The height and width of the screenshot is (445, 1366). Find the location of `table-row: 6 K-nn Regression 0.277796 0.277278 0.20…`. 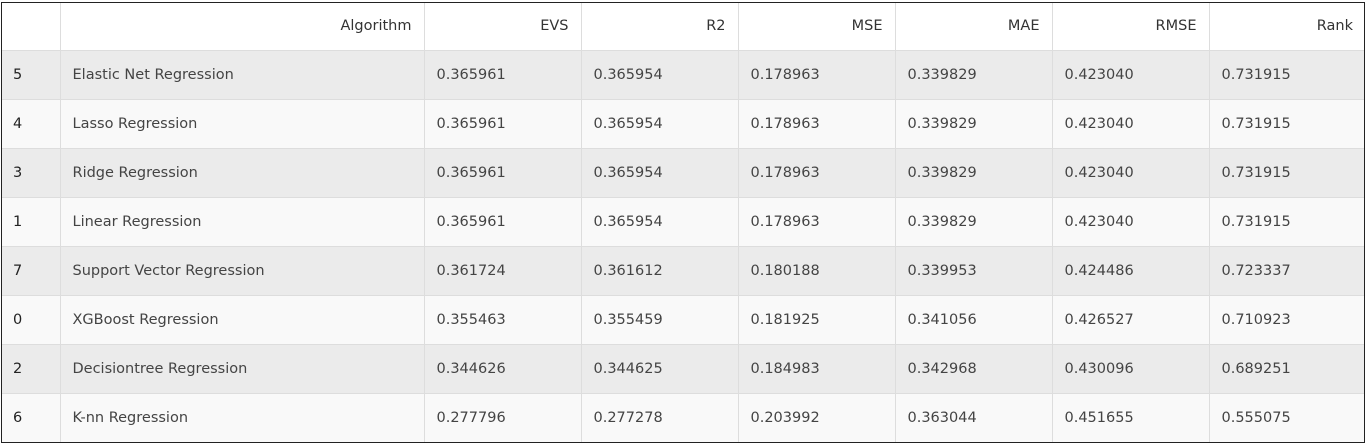

table-row: 6 K-nn Regression 0.277796 0.277278 0.20… is located at coordinates (683, 417).